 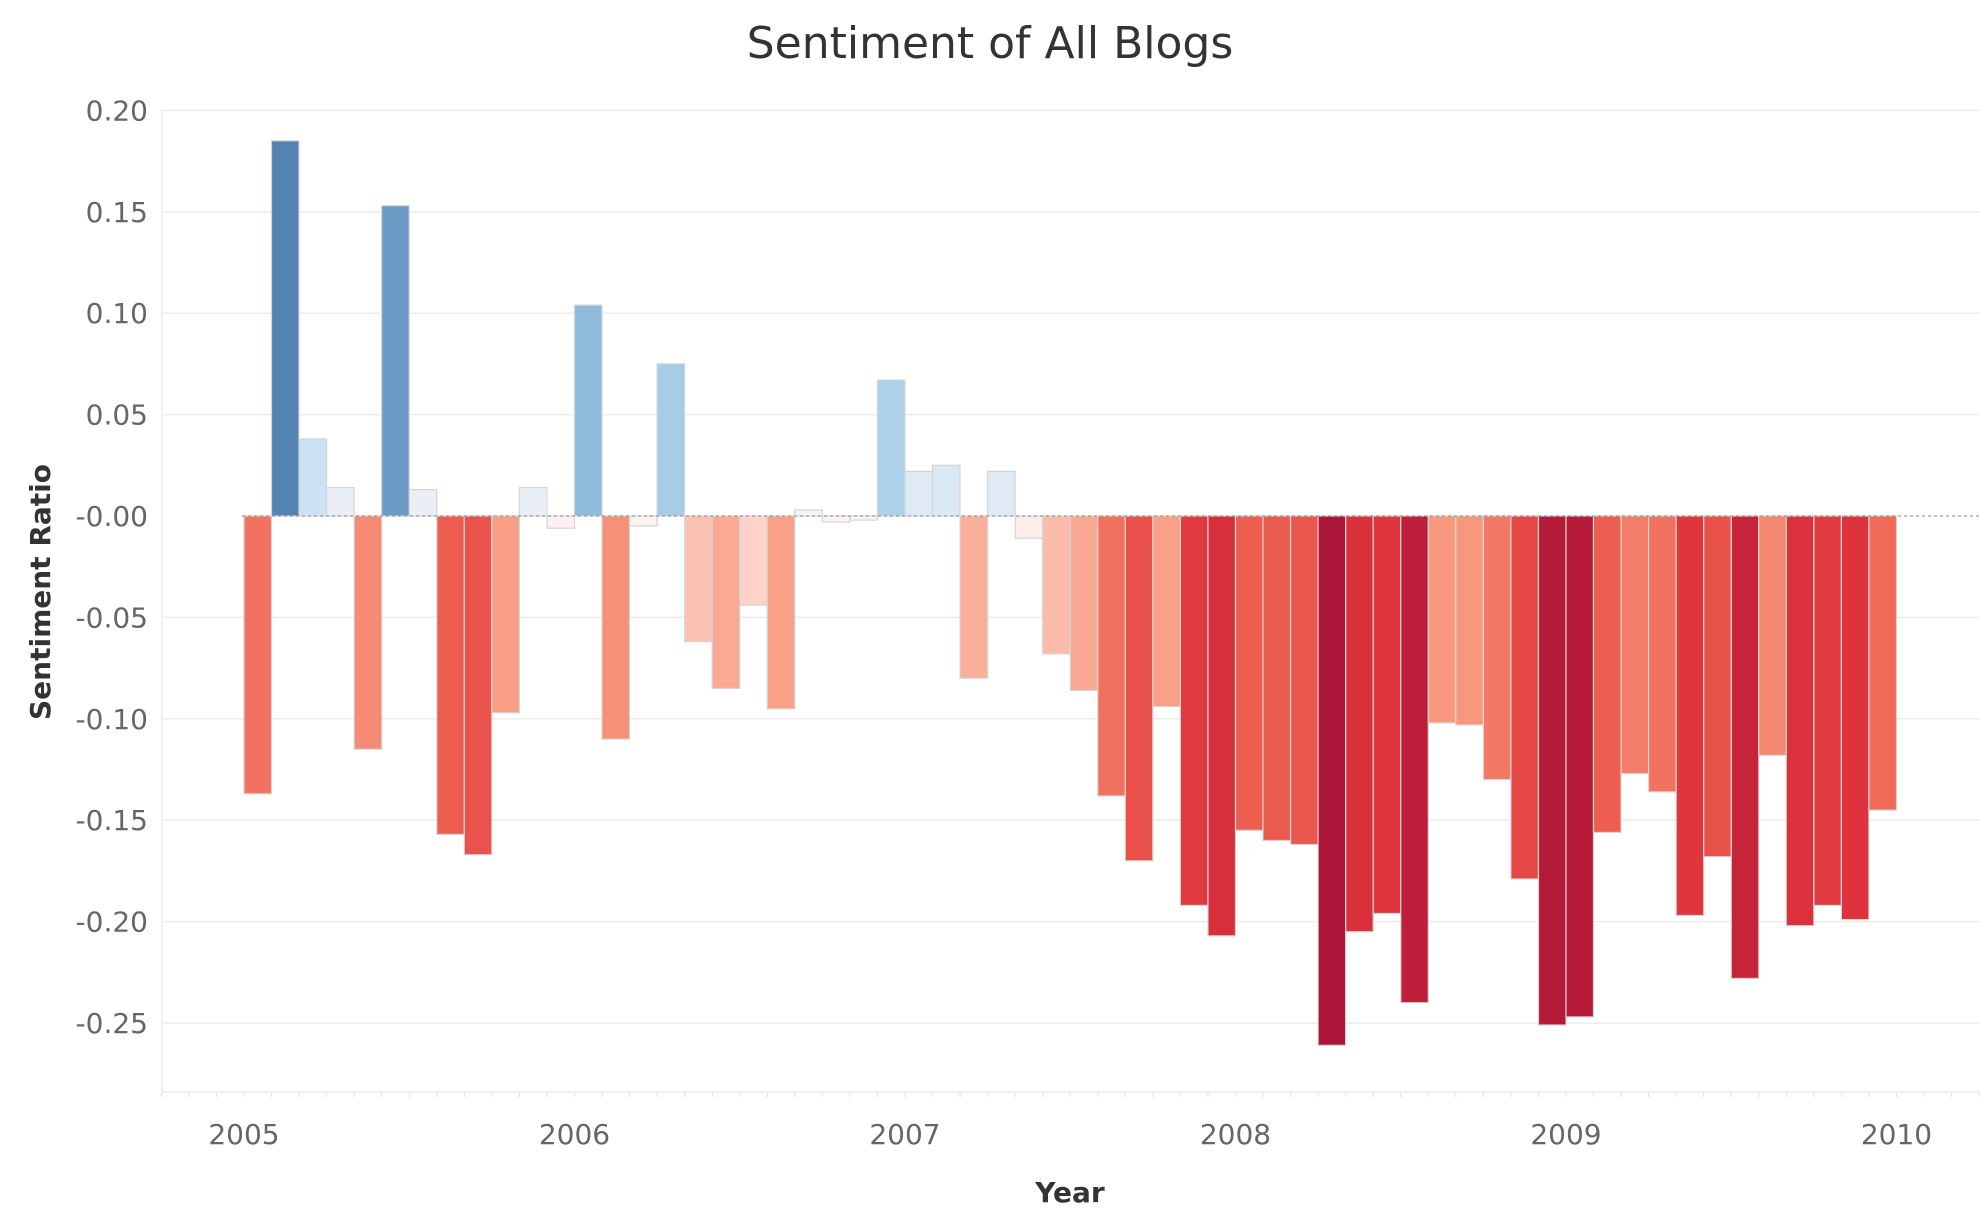 What do you see at coordinates (117, 313) in the screenshot?
I see `y-tick-label: 0.10` at bounding box center [117, 313].